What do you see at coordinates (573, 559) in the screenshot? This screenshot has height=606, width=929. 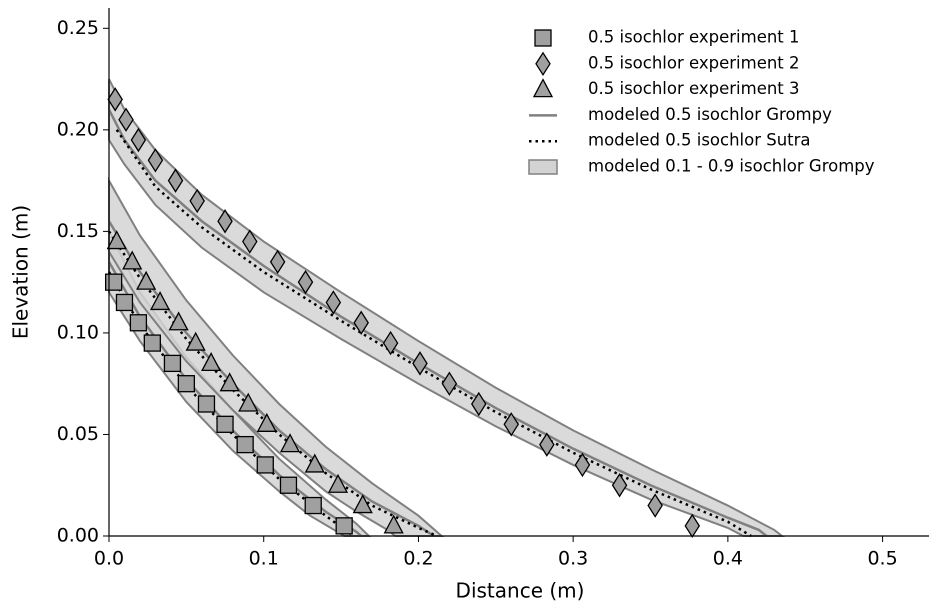 I see `x-tick-label: 0.3` at bounding box center [573, 559].